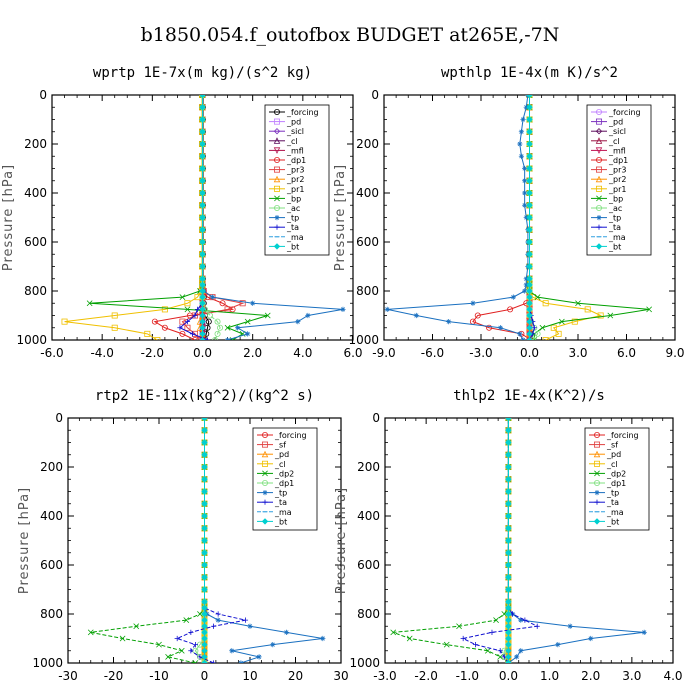 Image resolution: width=700 pixels, height=700 pixels. I want to click on data-point-dp1, so click(154, 321).